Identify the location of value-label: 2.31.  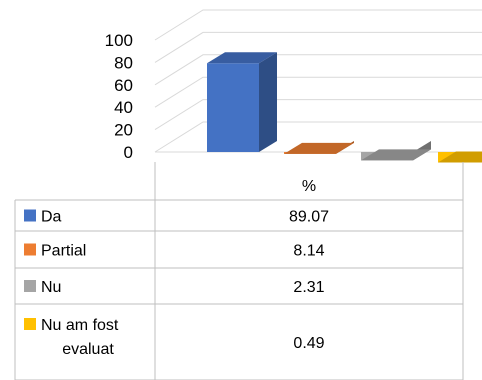
(308, 287).